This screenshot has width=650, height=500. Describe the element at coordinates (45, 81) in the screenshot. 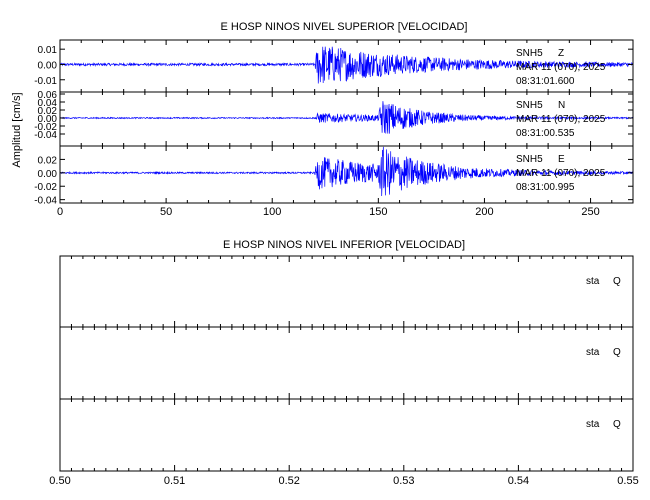

I see `y-tick-label: -0.01` at that location.